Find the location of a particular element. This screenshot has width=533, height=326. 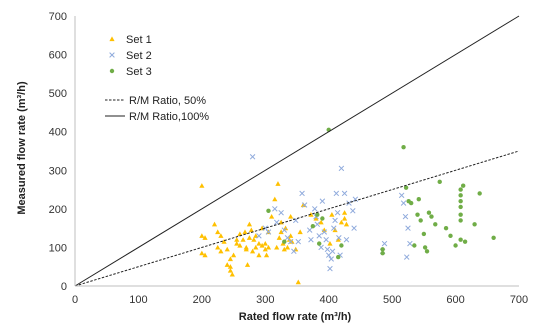

legend-item: Set 1 is located at coordinates (130, 40).